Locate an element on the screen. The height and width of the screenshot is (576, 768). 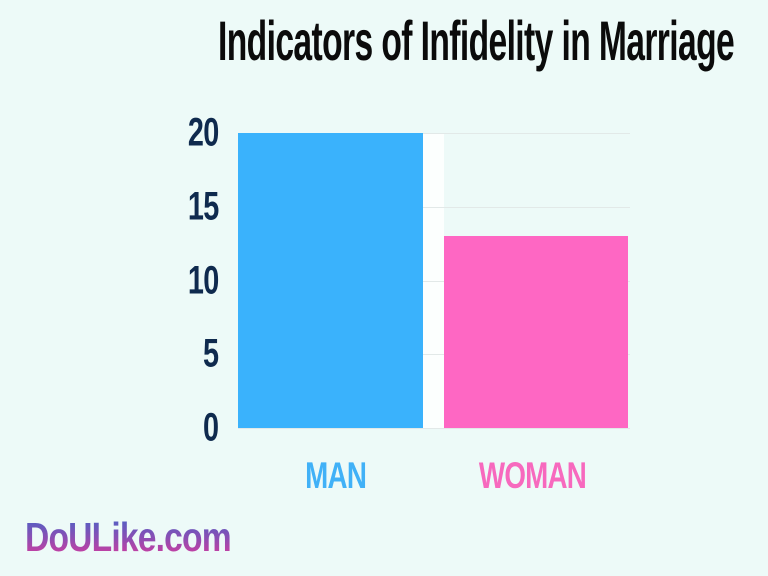
x-axis: MAN WOMAN is located at coordinates (434, 476).